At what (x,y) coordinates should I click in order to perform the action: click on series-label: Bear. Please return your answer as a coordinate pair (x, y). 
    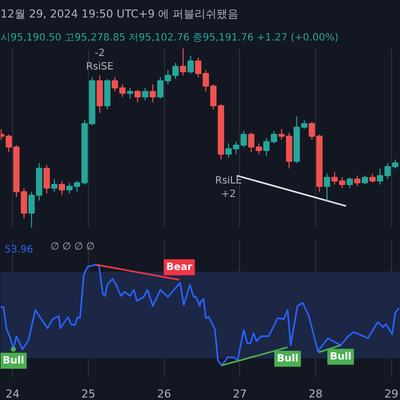
    Looking at the image, I should click on (179, 267).